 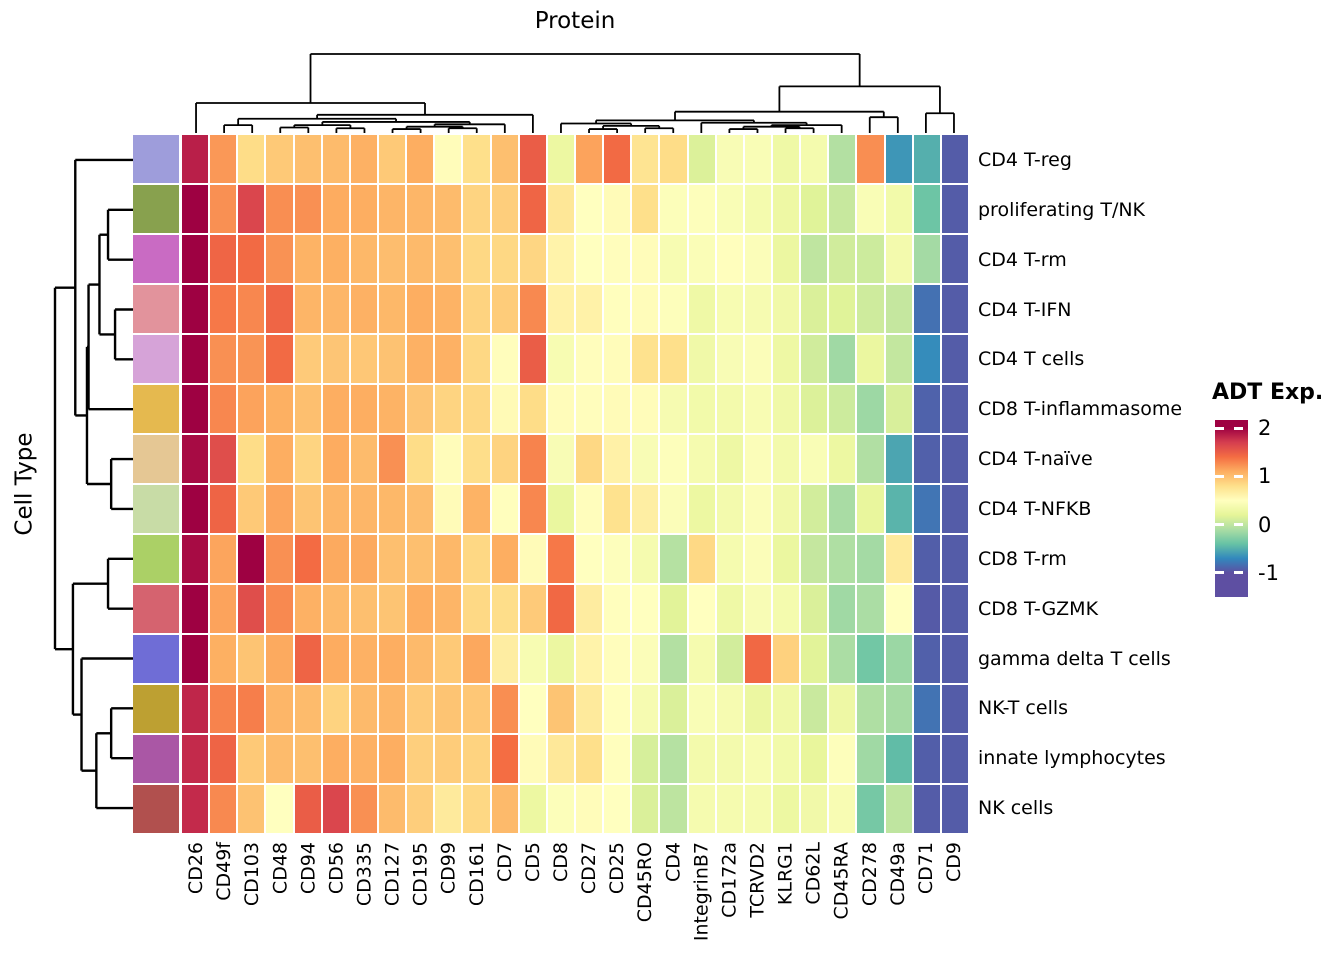 What do you see at coordinates (954, 862) in the screenshot?
I see `column-label: CD9` at bounding box center [954, 862].